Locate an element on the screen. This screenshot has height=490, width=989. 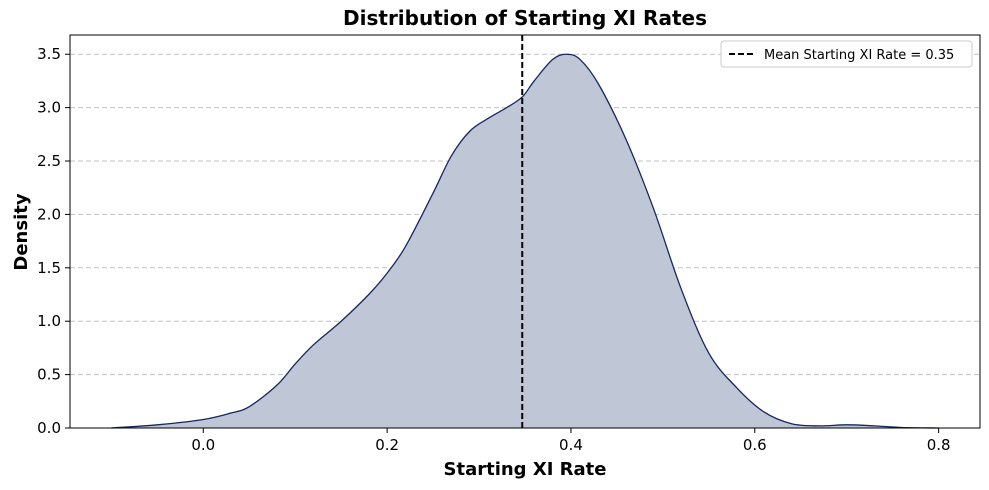
chart-title: Distribution of Starting XI Rates is located at coordinates (525, 18).